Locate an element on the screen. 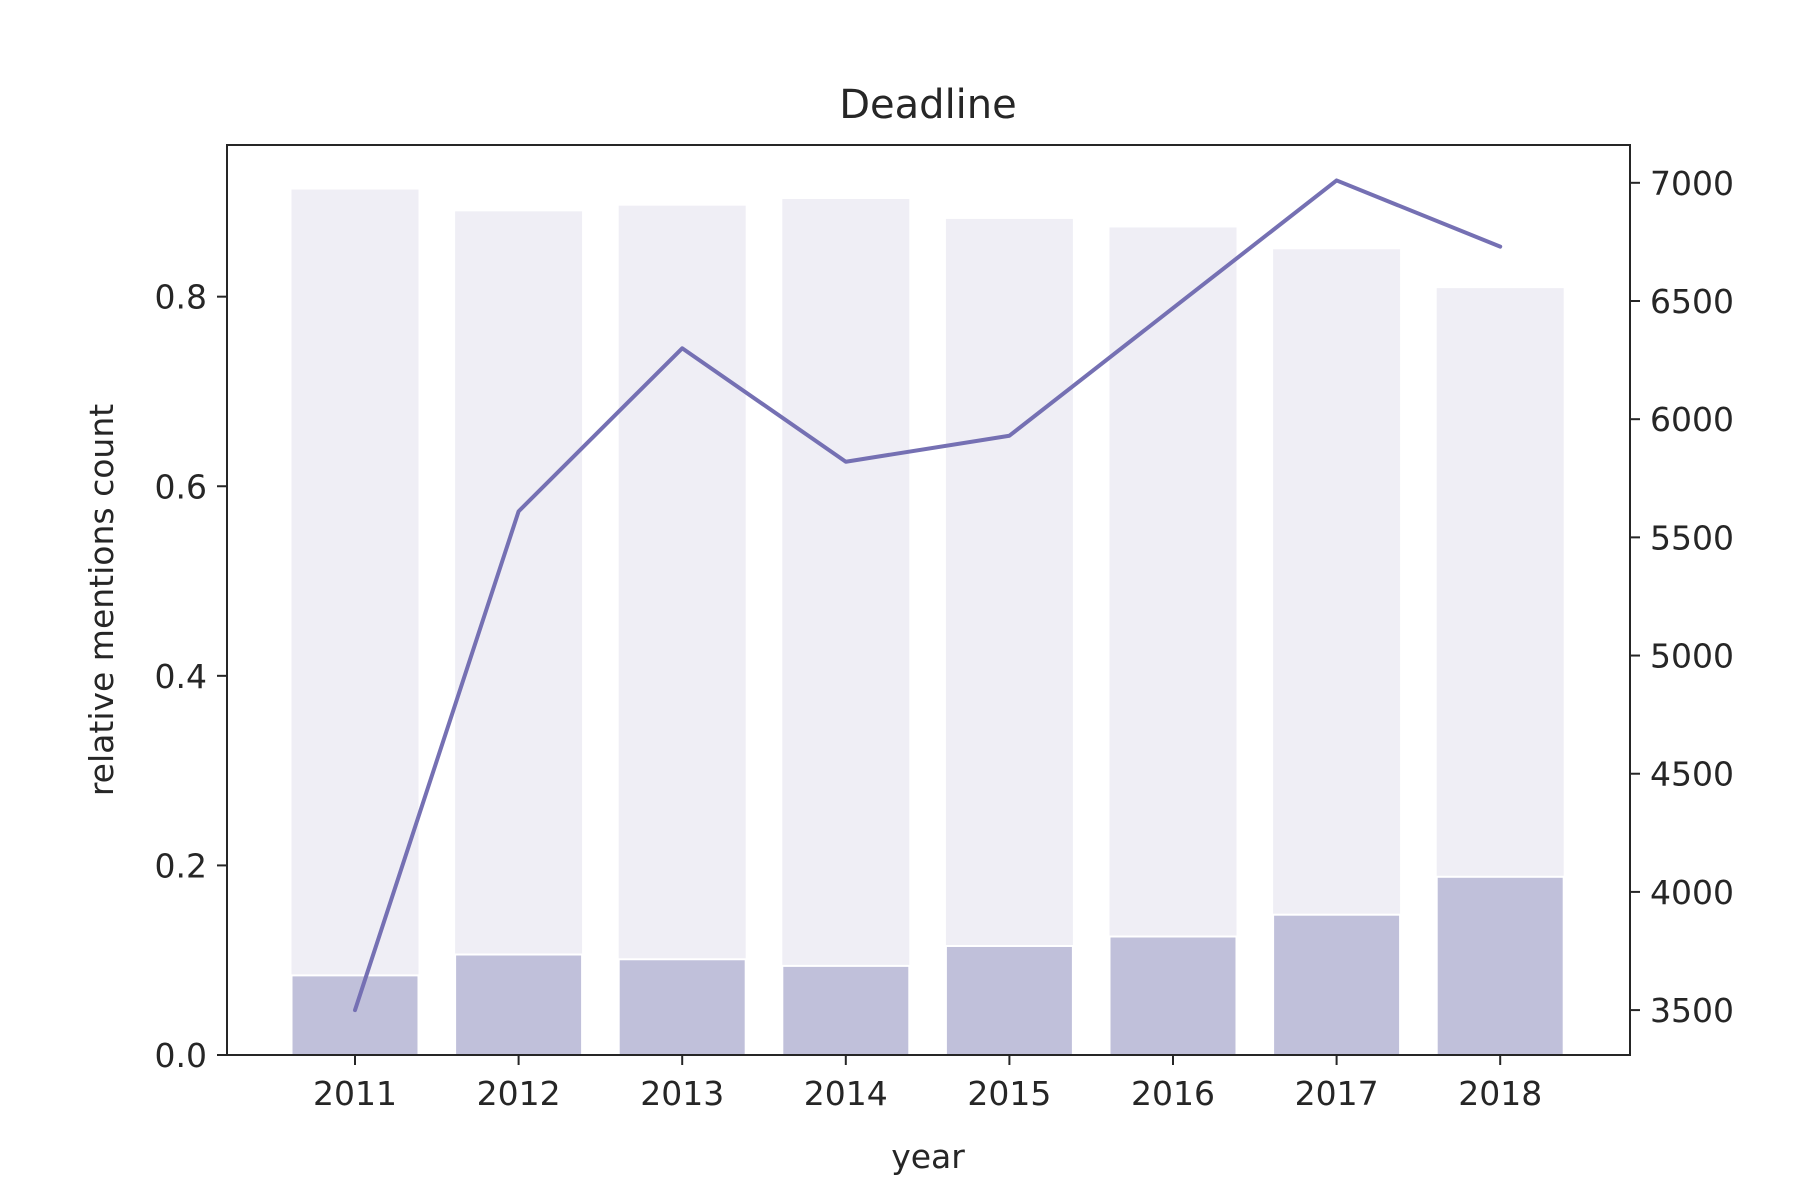 The width and height of the screenshot is (1800, 1200). bar-part-2015 is located at coordinates (1009, 1000).